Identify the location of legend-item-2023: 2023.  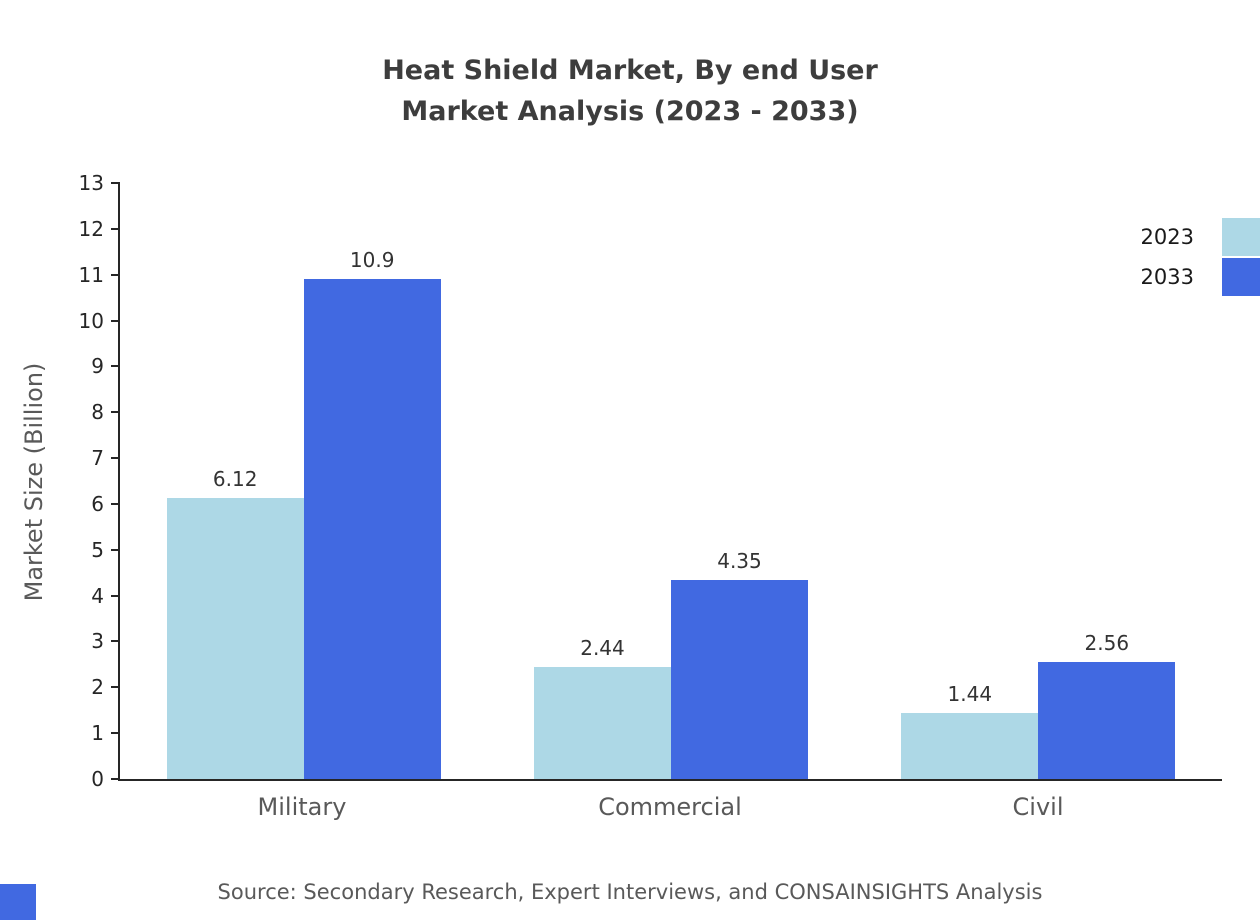
(1200, 237).